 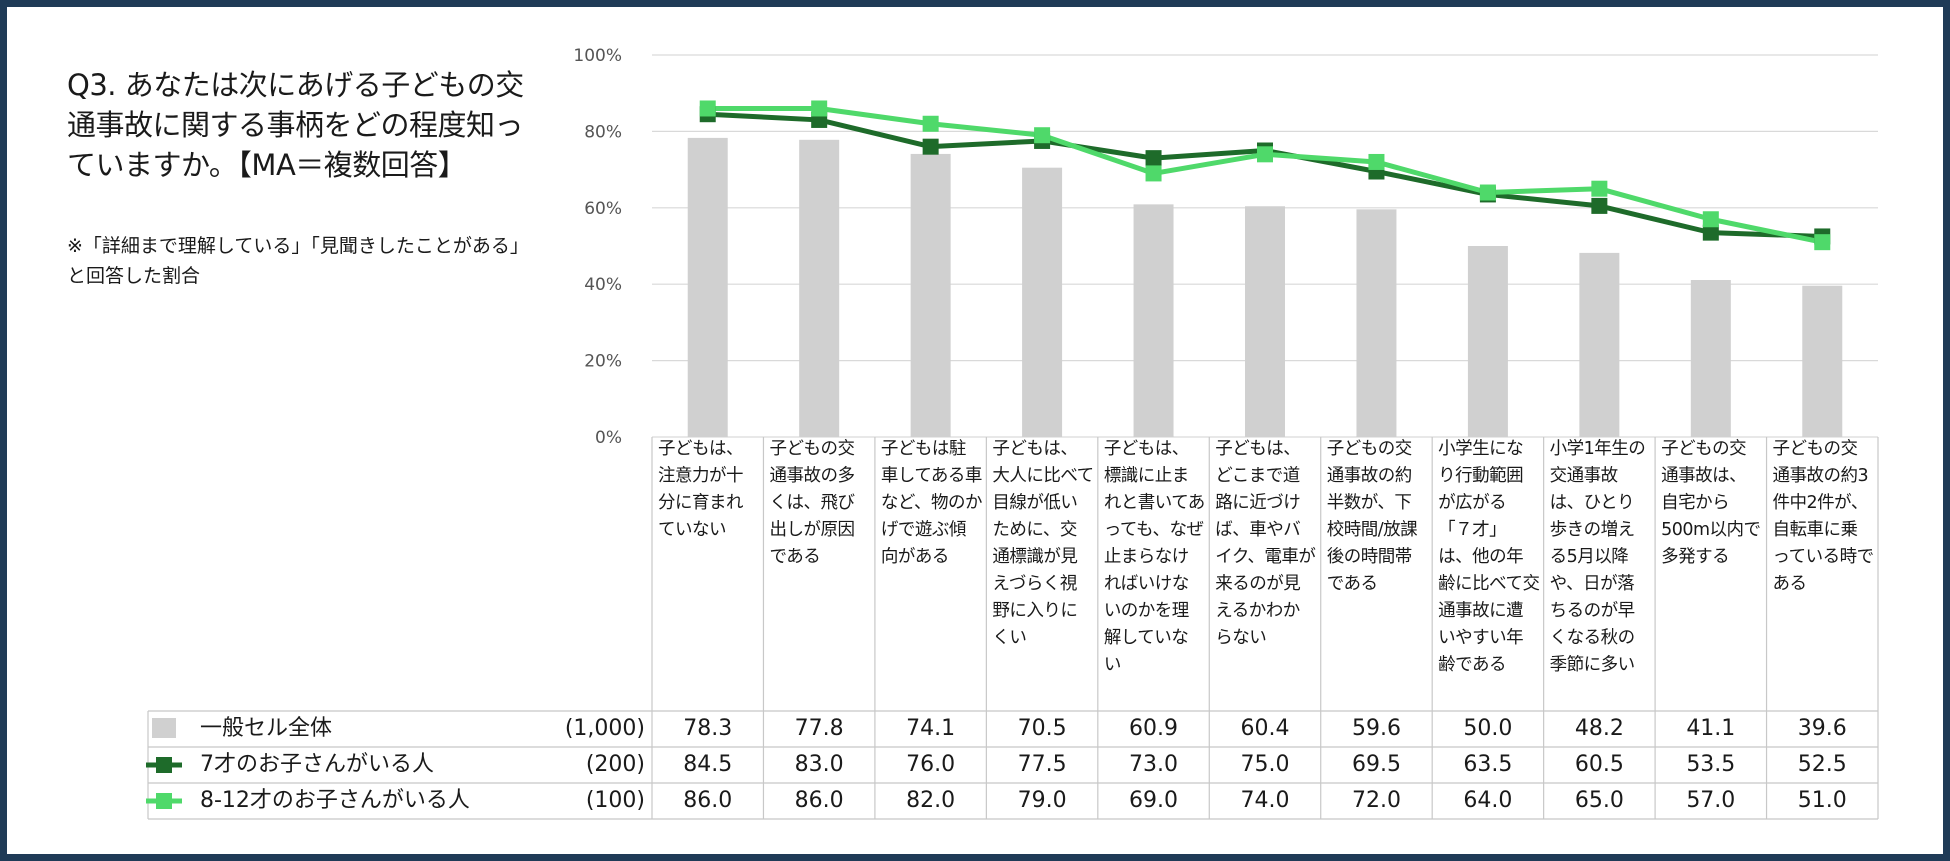 I want to click on table-cell: 74.1, so click(x=931, y=728).